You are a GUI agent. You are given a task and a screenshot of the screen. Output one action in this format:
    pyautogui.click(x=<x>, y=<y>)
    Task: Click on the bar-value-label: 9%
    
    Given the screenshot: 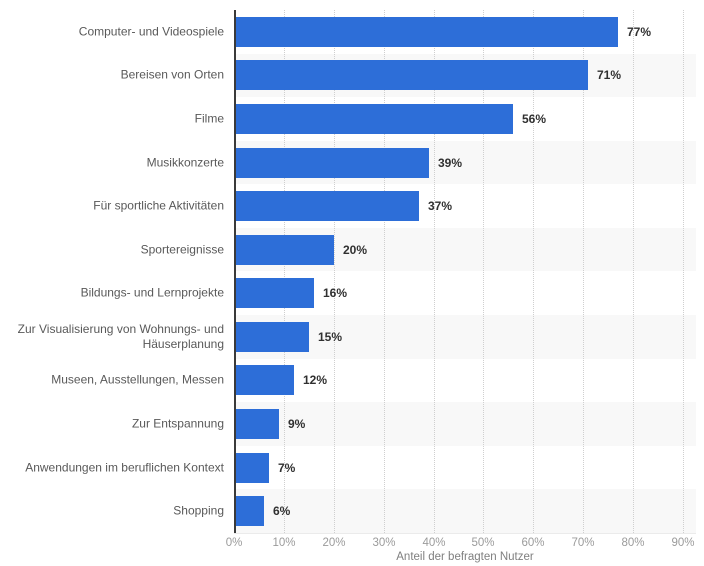 What is the action you would take?
    pyautogui.click(x=297, y=423)
    